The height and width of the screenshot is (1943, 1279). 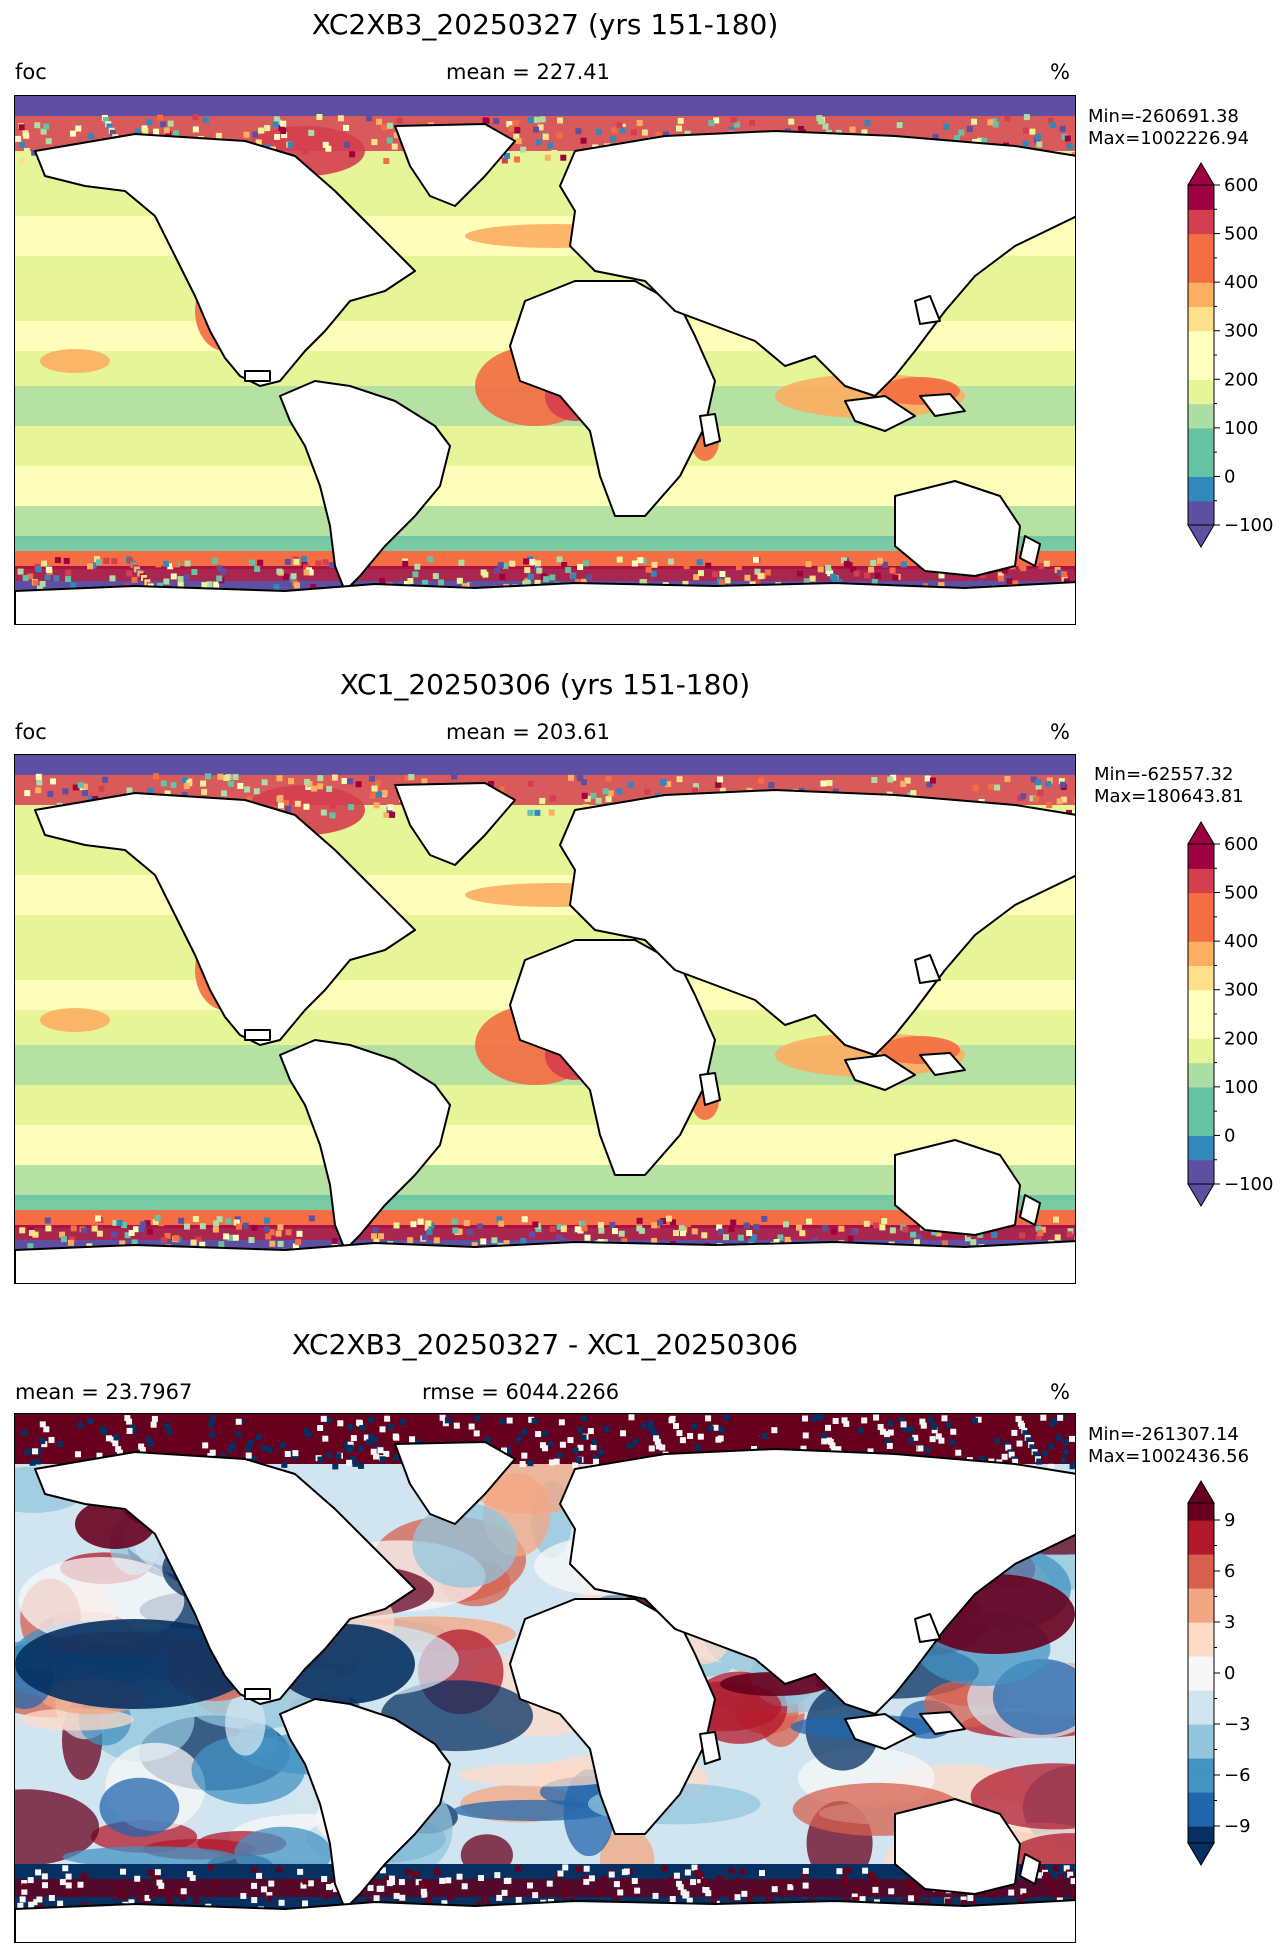 I want to click on land-north-america, so click(x=225, y=260).